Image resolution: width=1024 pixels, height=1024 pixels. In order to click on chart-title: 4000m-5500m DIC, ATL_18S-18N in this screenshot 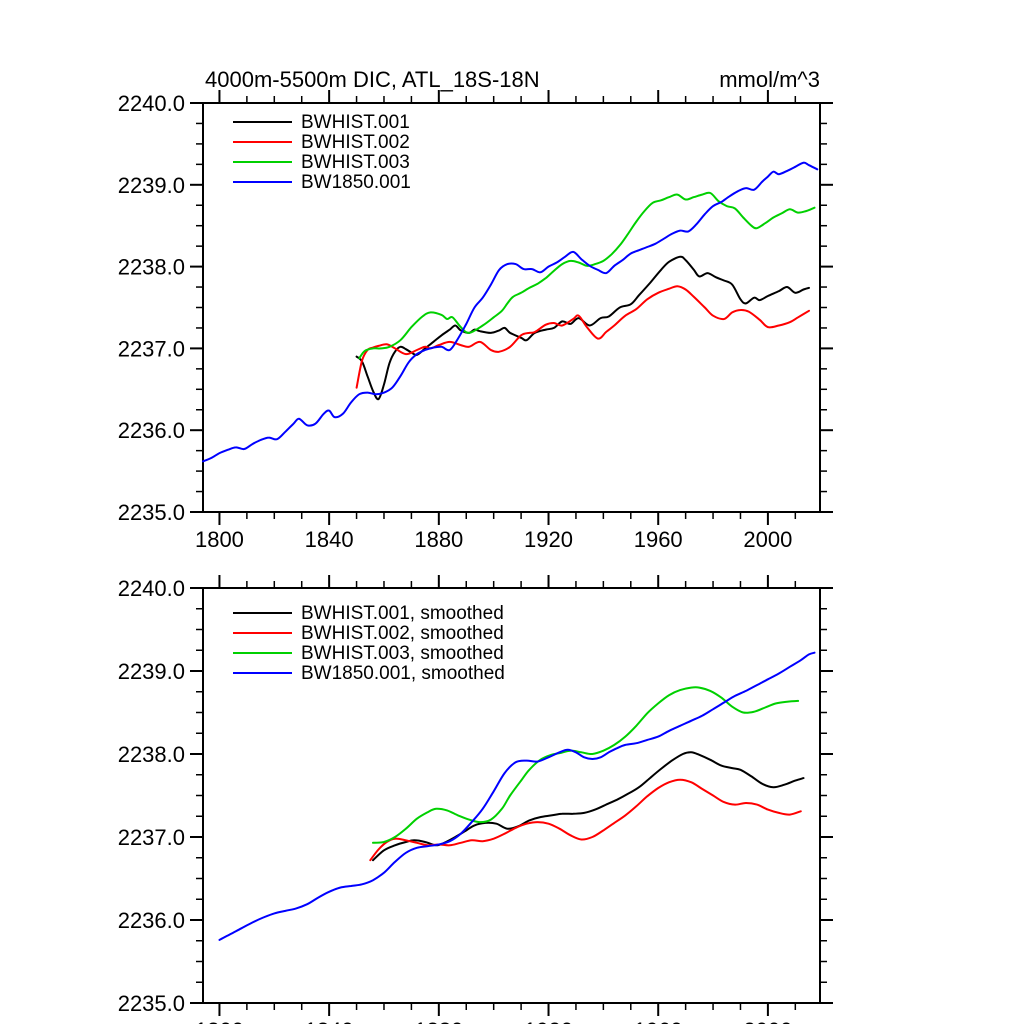, I will do `click(372, 79)`.